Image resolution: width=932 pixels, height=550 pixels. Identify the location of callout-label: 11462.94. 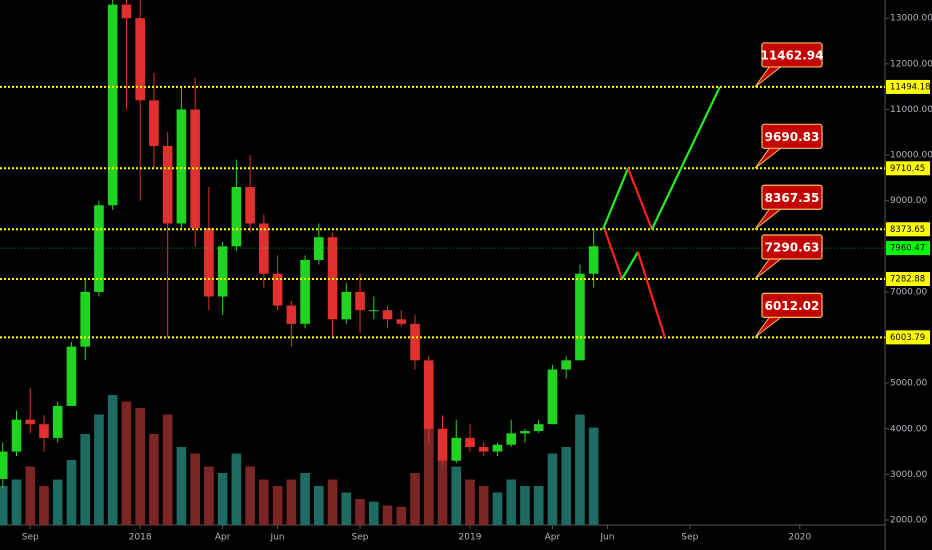
(791, 55).